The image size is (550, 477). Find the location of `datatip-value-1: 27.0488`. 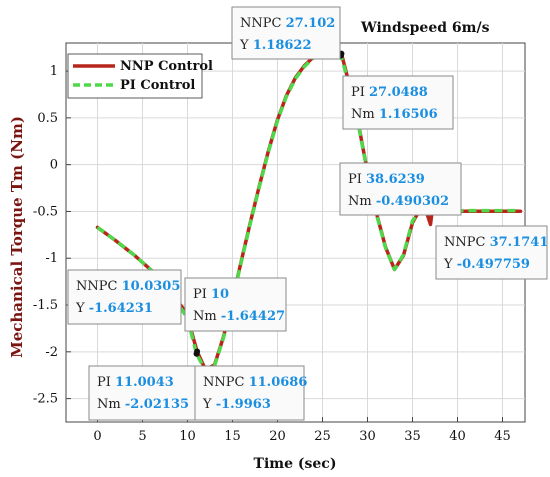

datatip-value-1: 27.0488 is located at coordinates (398, 92).